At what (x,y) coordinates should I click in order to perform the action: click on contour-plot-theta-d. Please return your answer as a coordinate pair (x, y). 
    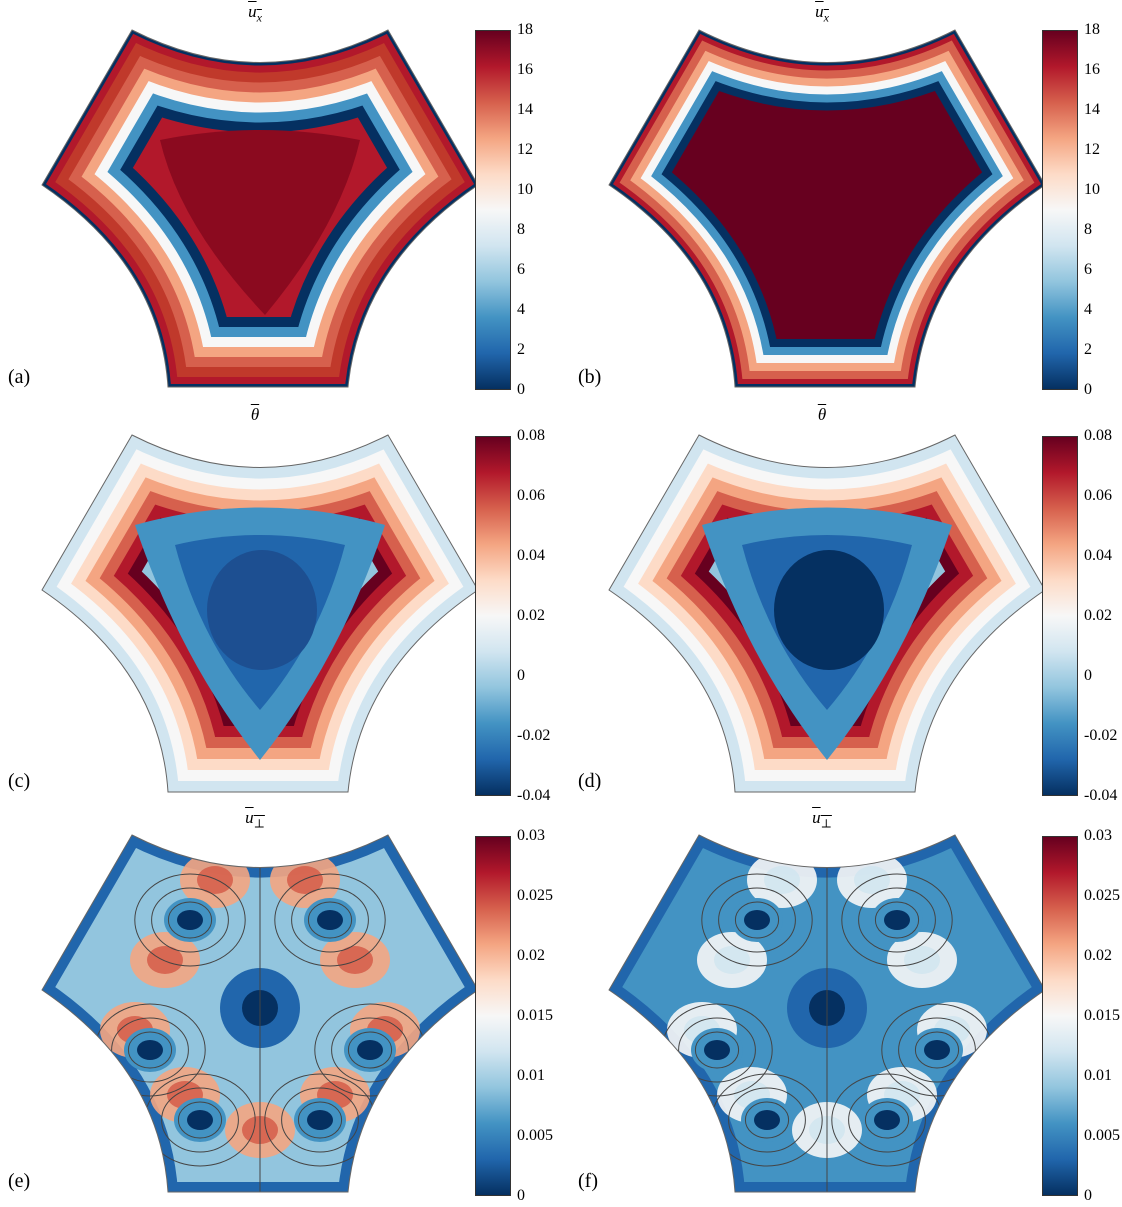
    Looking at the image, I should click on (827, 613).